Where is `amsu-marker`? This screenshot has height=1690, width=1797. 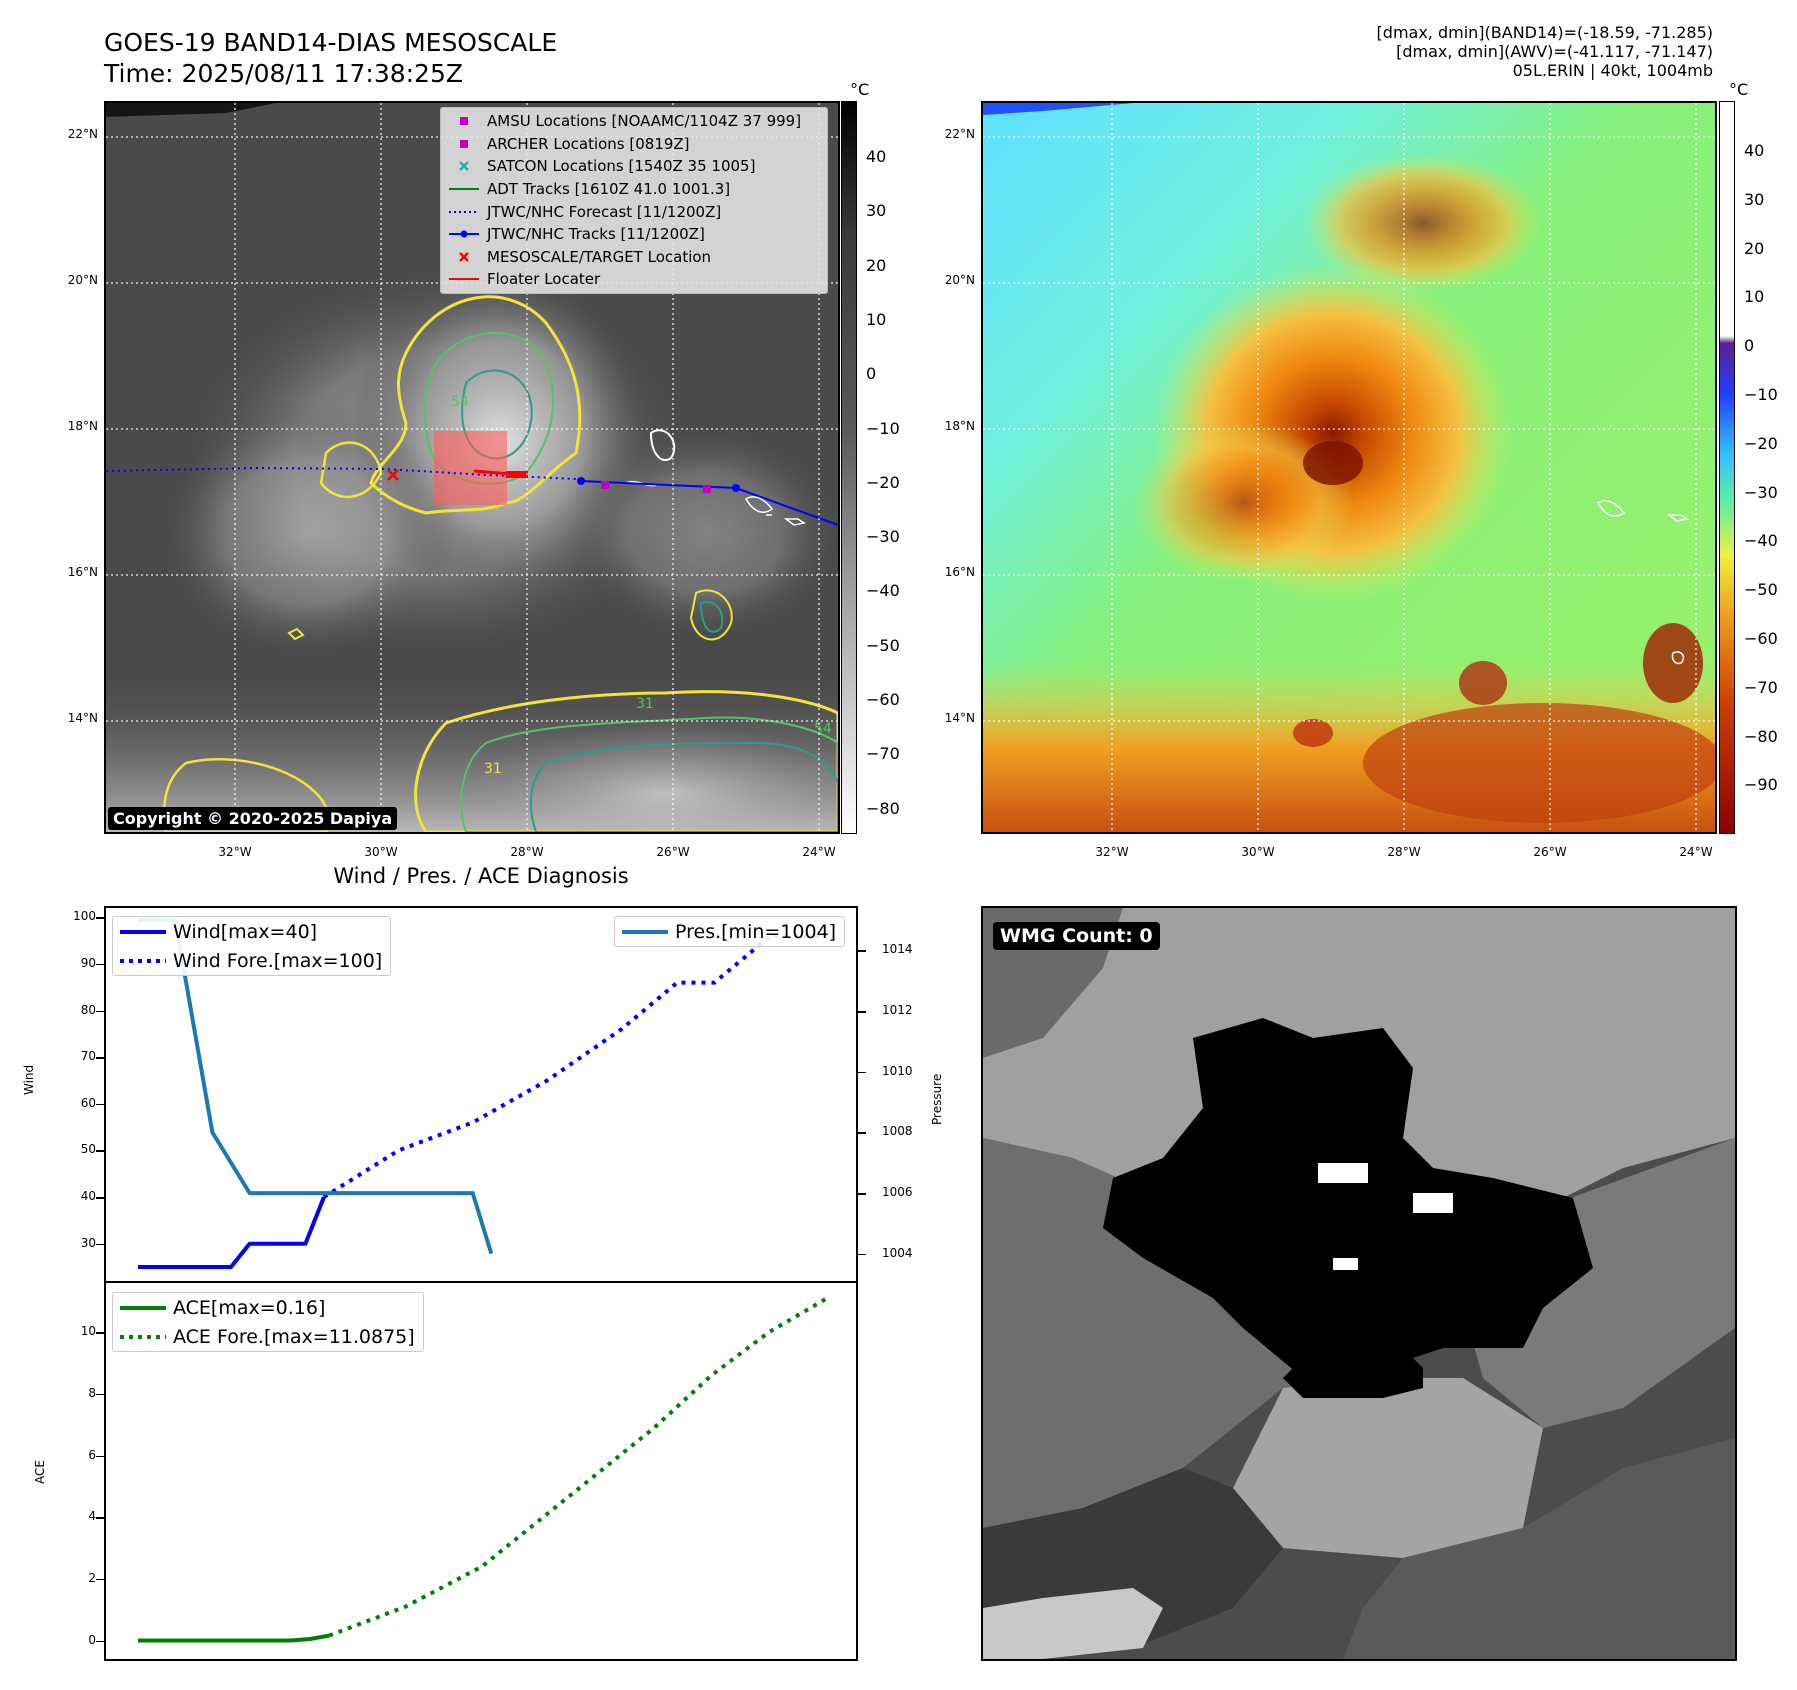
amsu-marker is located at coordinates (605, 485).